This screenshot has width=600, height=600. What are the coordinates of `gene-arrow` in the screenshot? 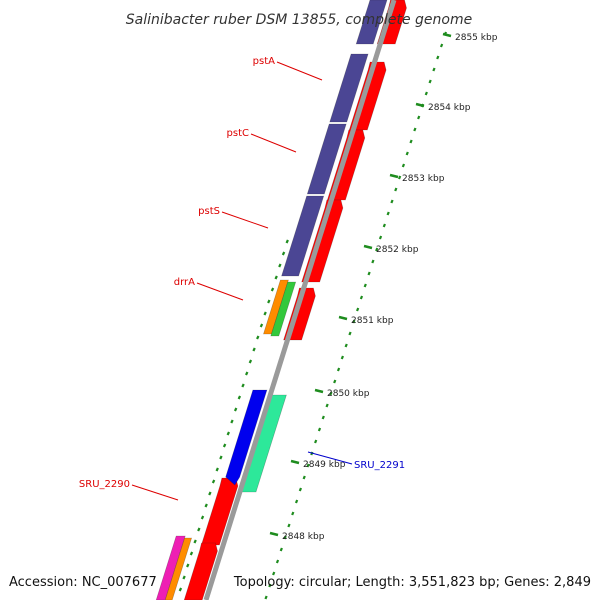 It's located at (200, 571).